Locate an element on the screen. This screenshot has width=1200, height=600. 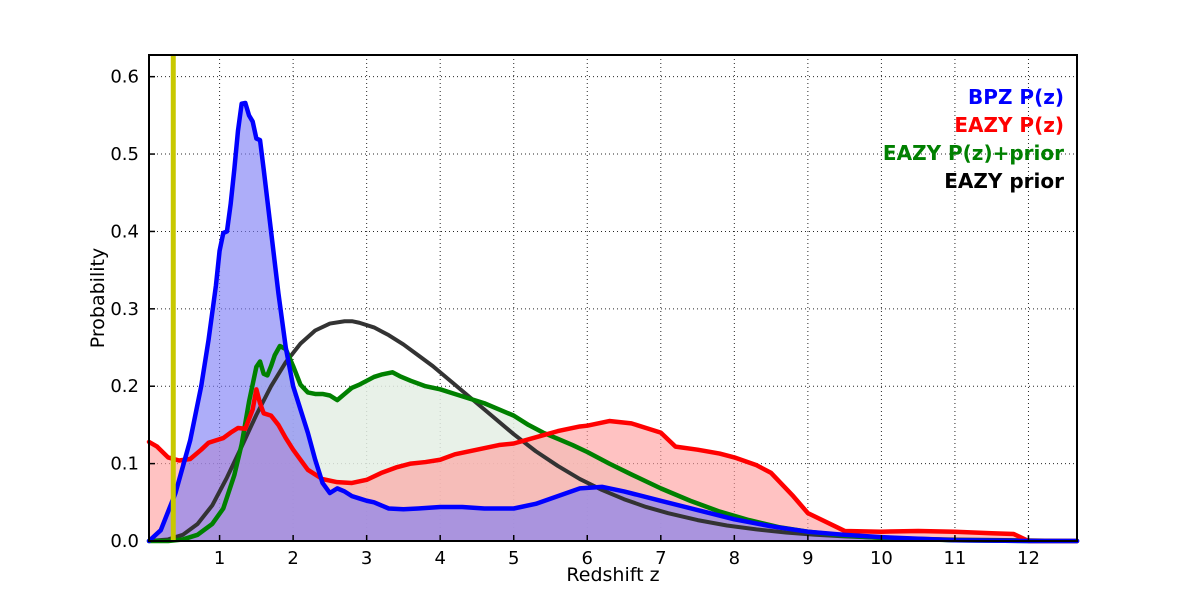
x-tick-label: 6 is located at coordinates (587, 558).